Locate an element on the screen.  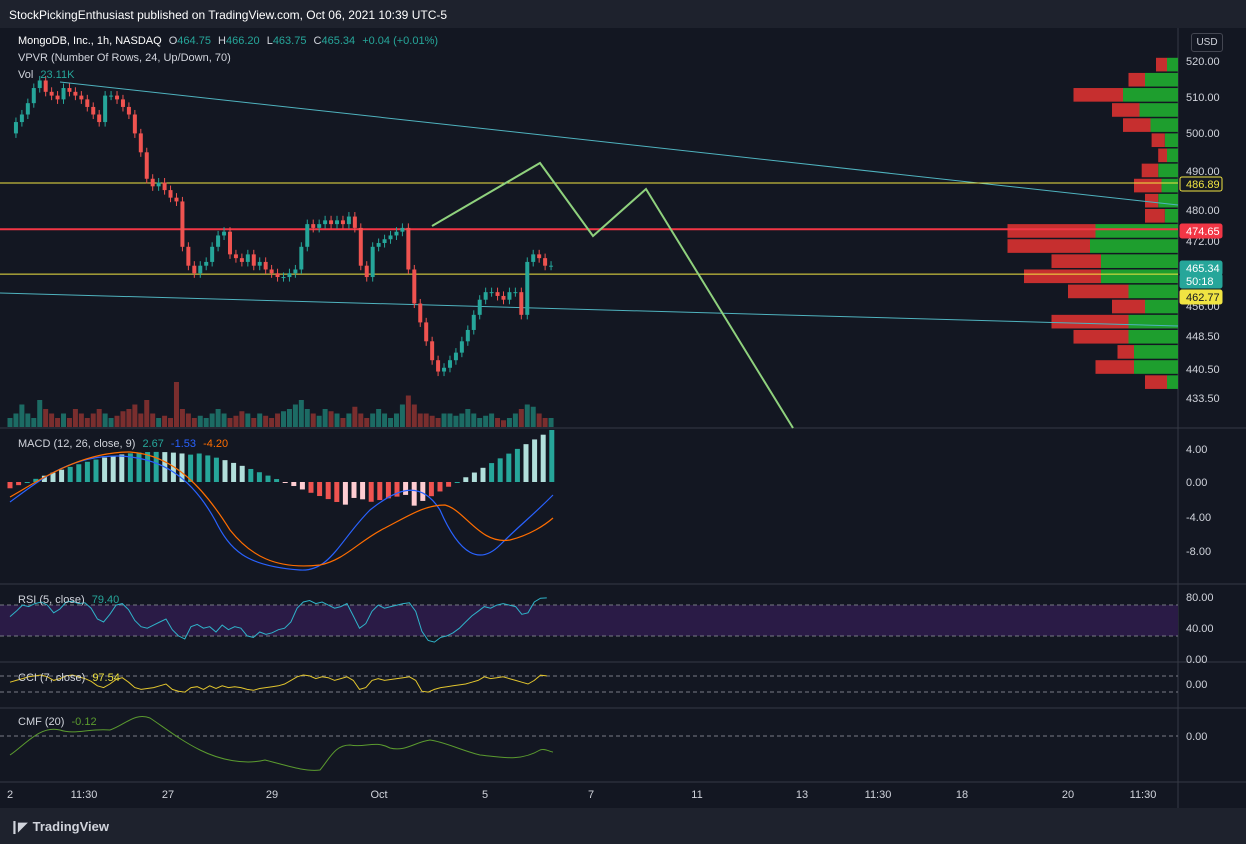
macd-axis-label: -4.00 is located at coordinates (1198, 518).